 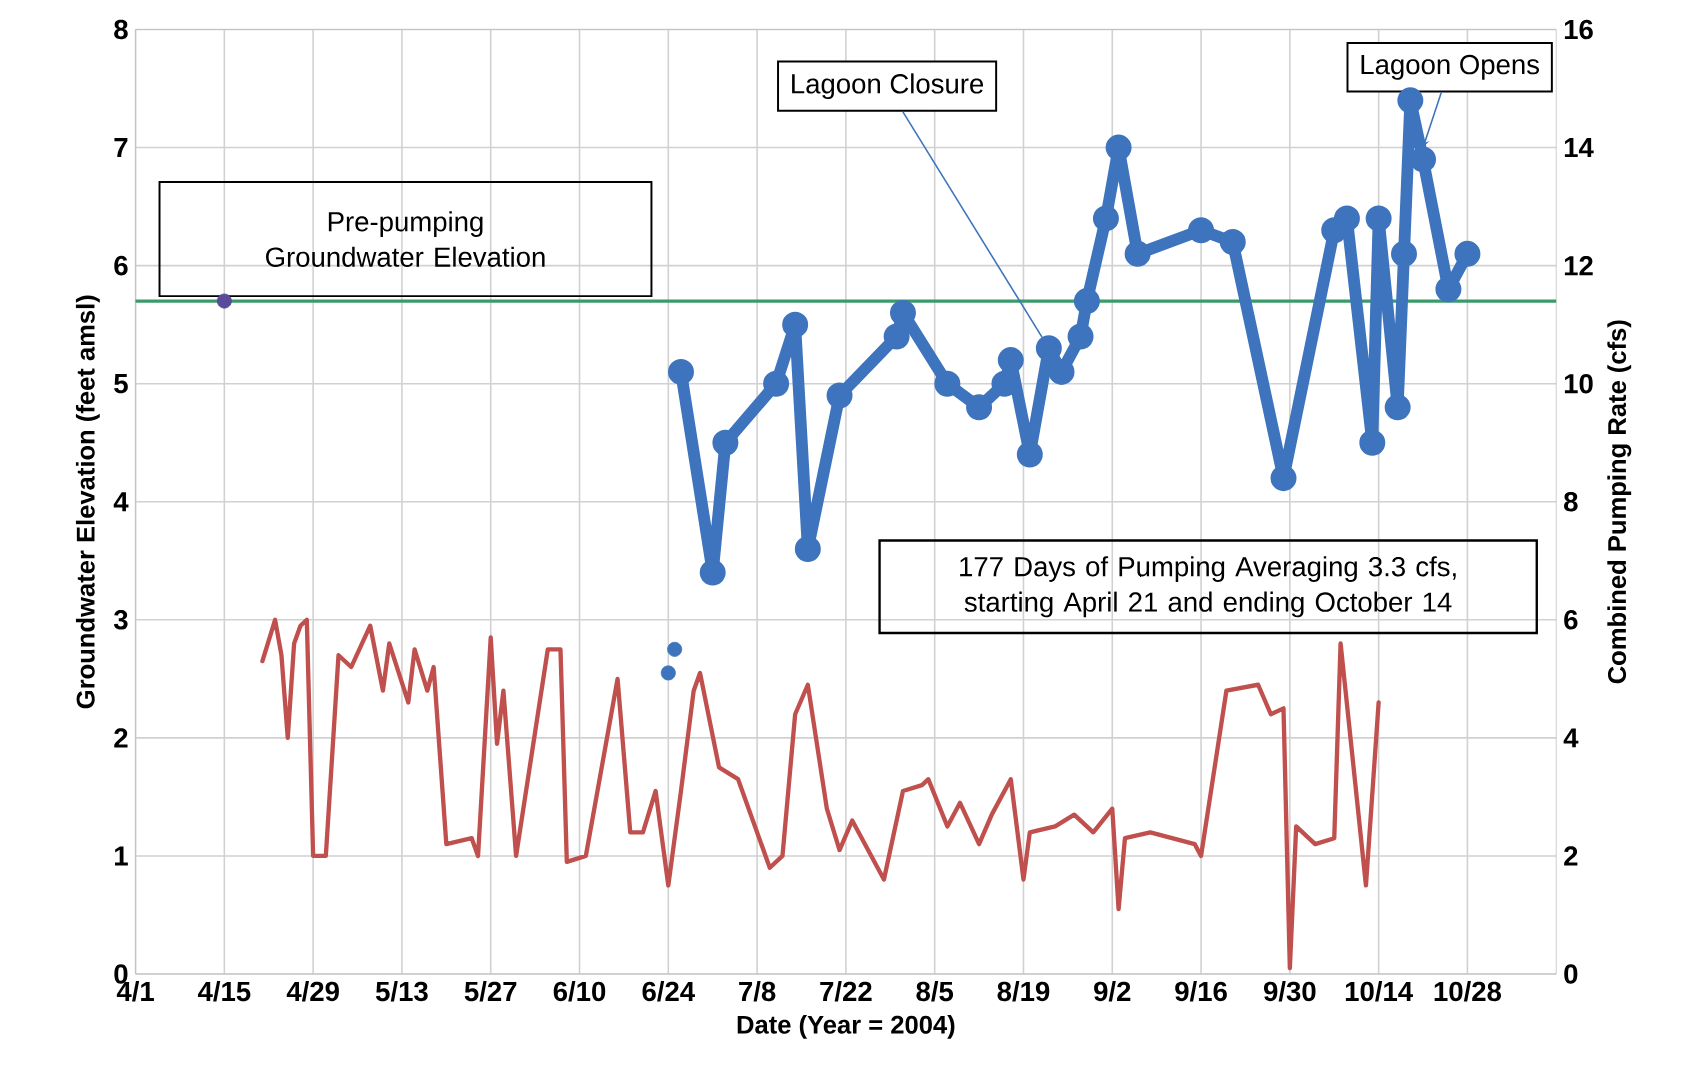 What do you see at coordinates (1450, 67) in the screenshot?
I see `annotation: Lagoon Opens` at bounding box center [1450, 67].